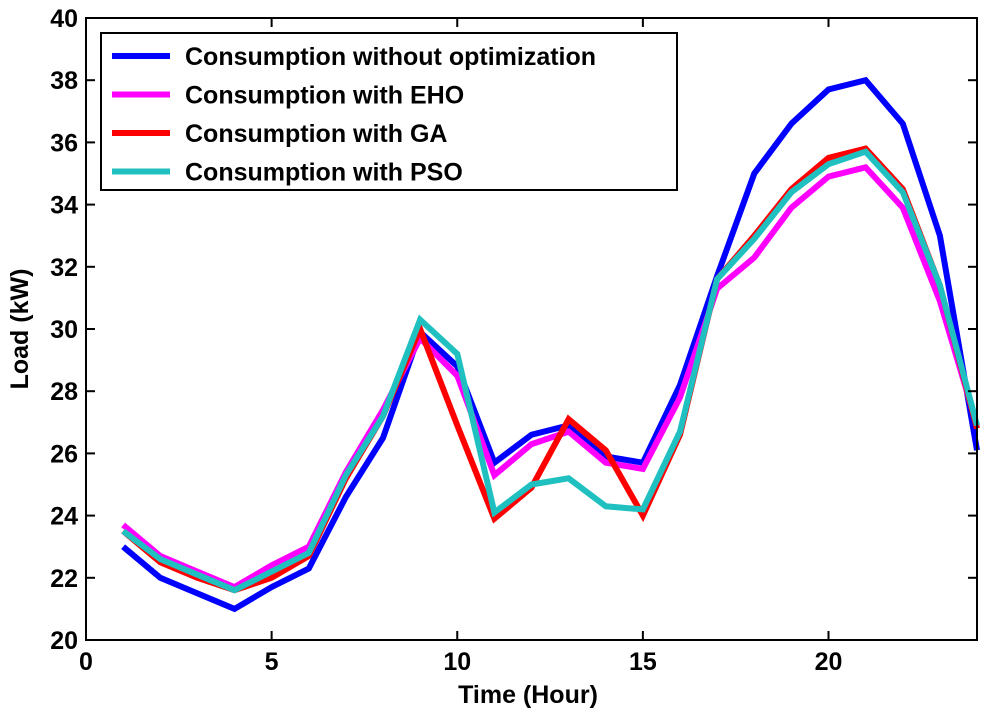  I want to click on y-tick-label: 40, so click(64, 19).